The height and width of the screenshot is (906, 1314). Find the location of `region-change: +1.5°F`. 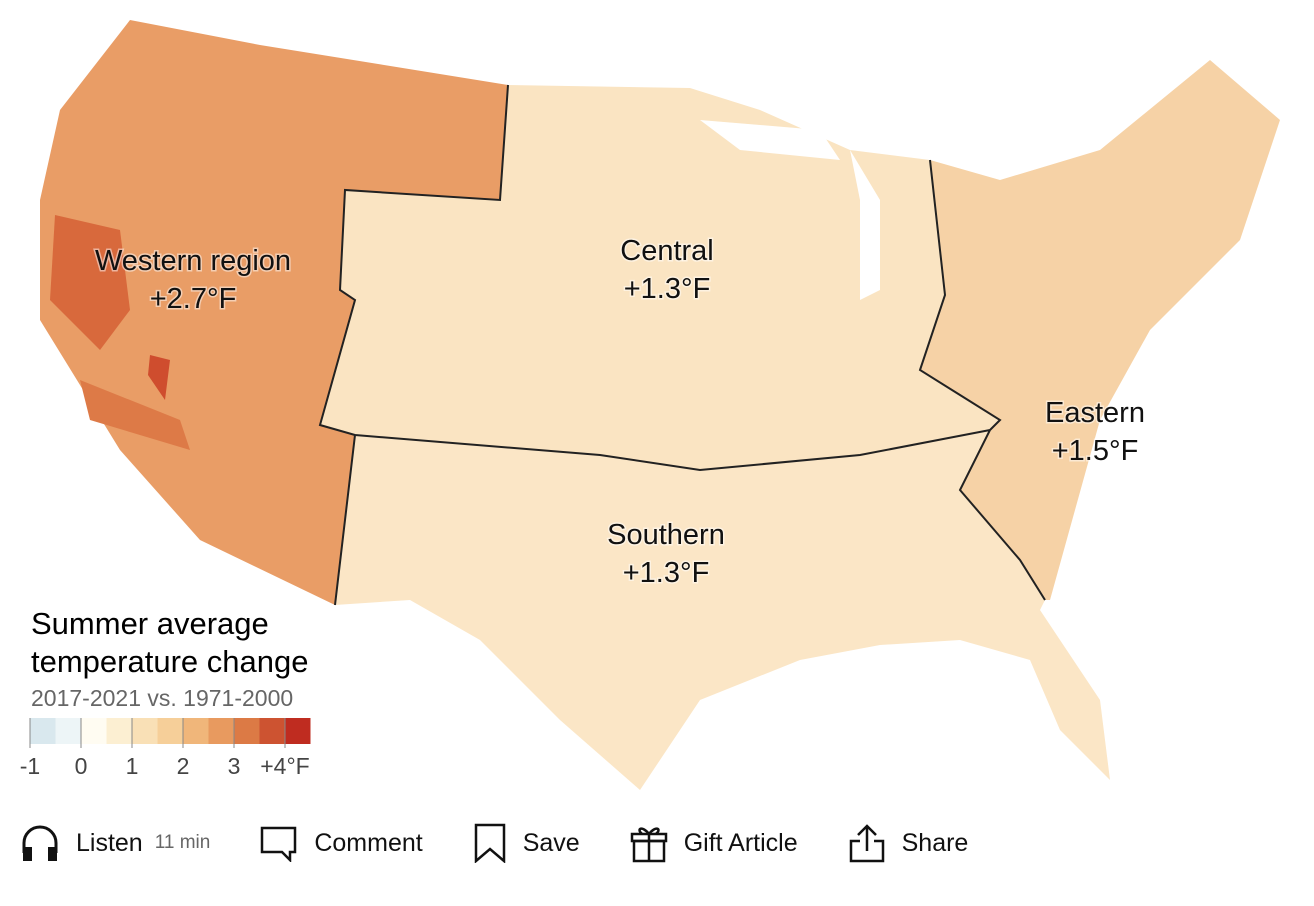

region-change: +1.5°F is located at coordinates (1095, 451).